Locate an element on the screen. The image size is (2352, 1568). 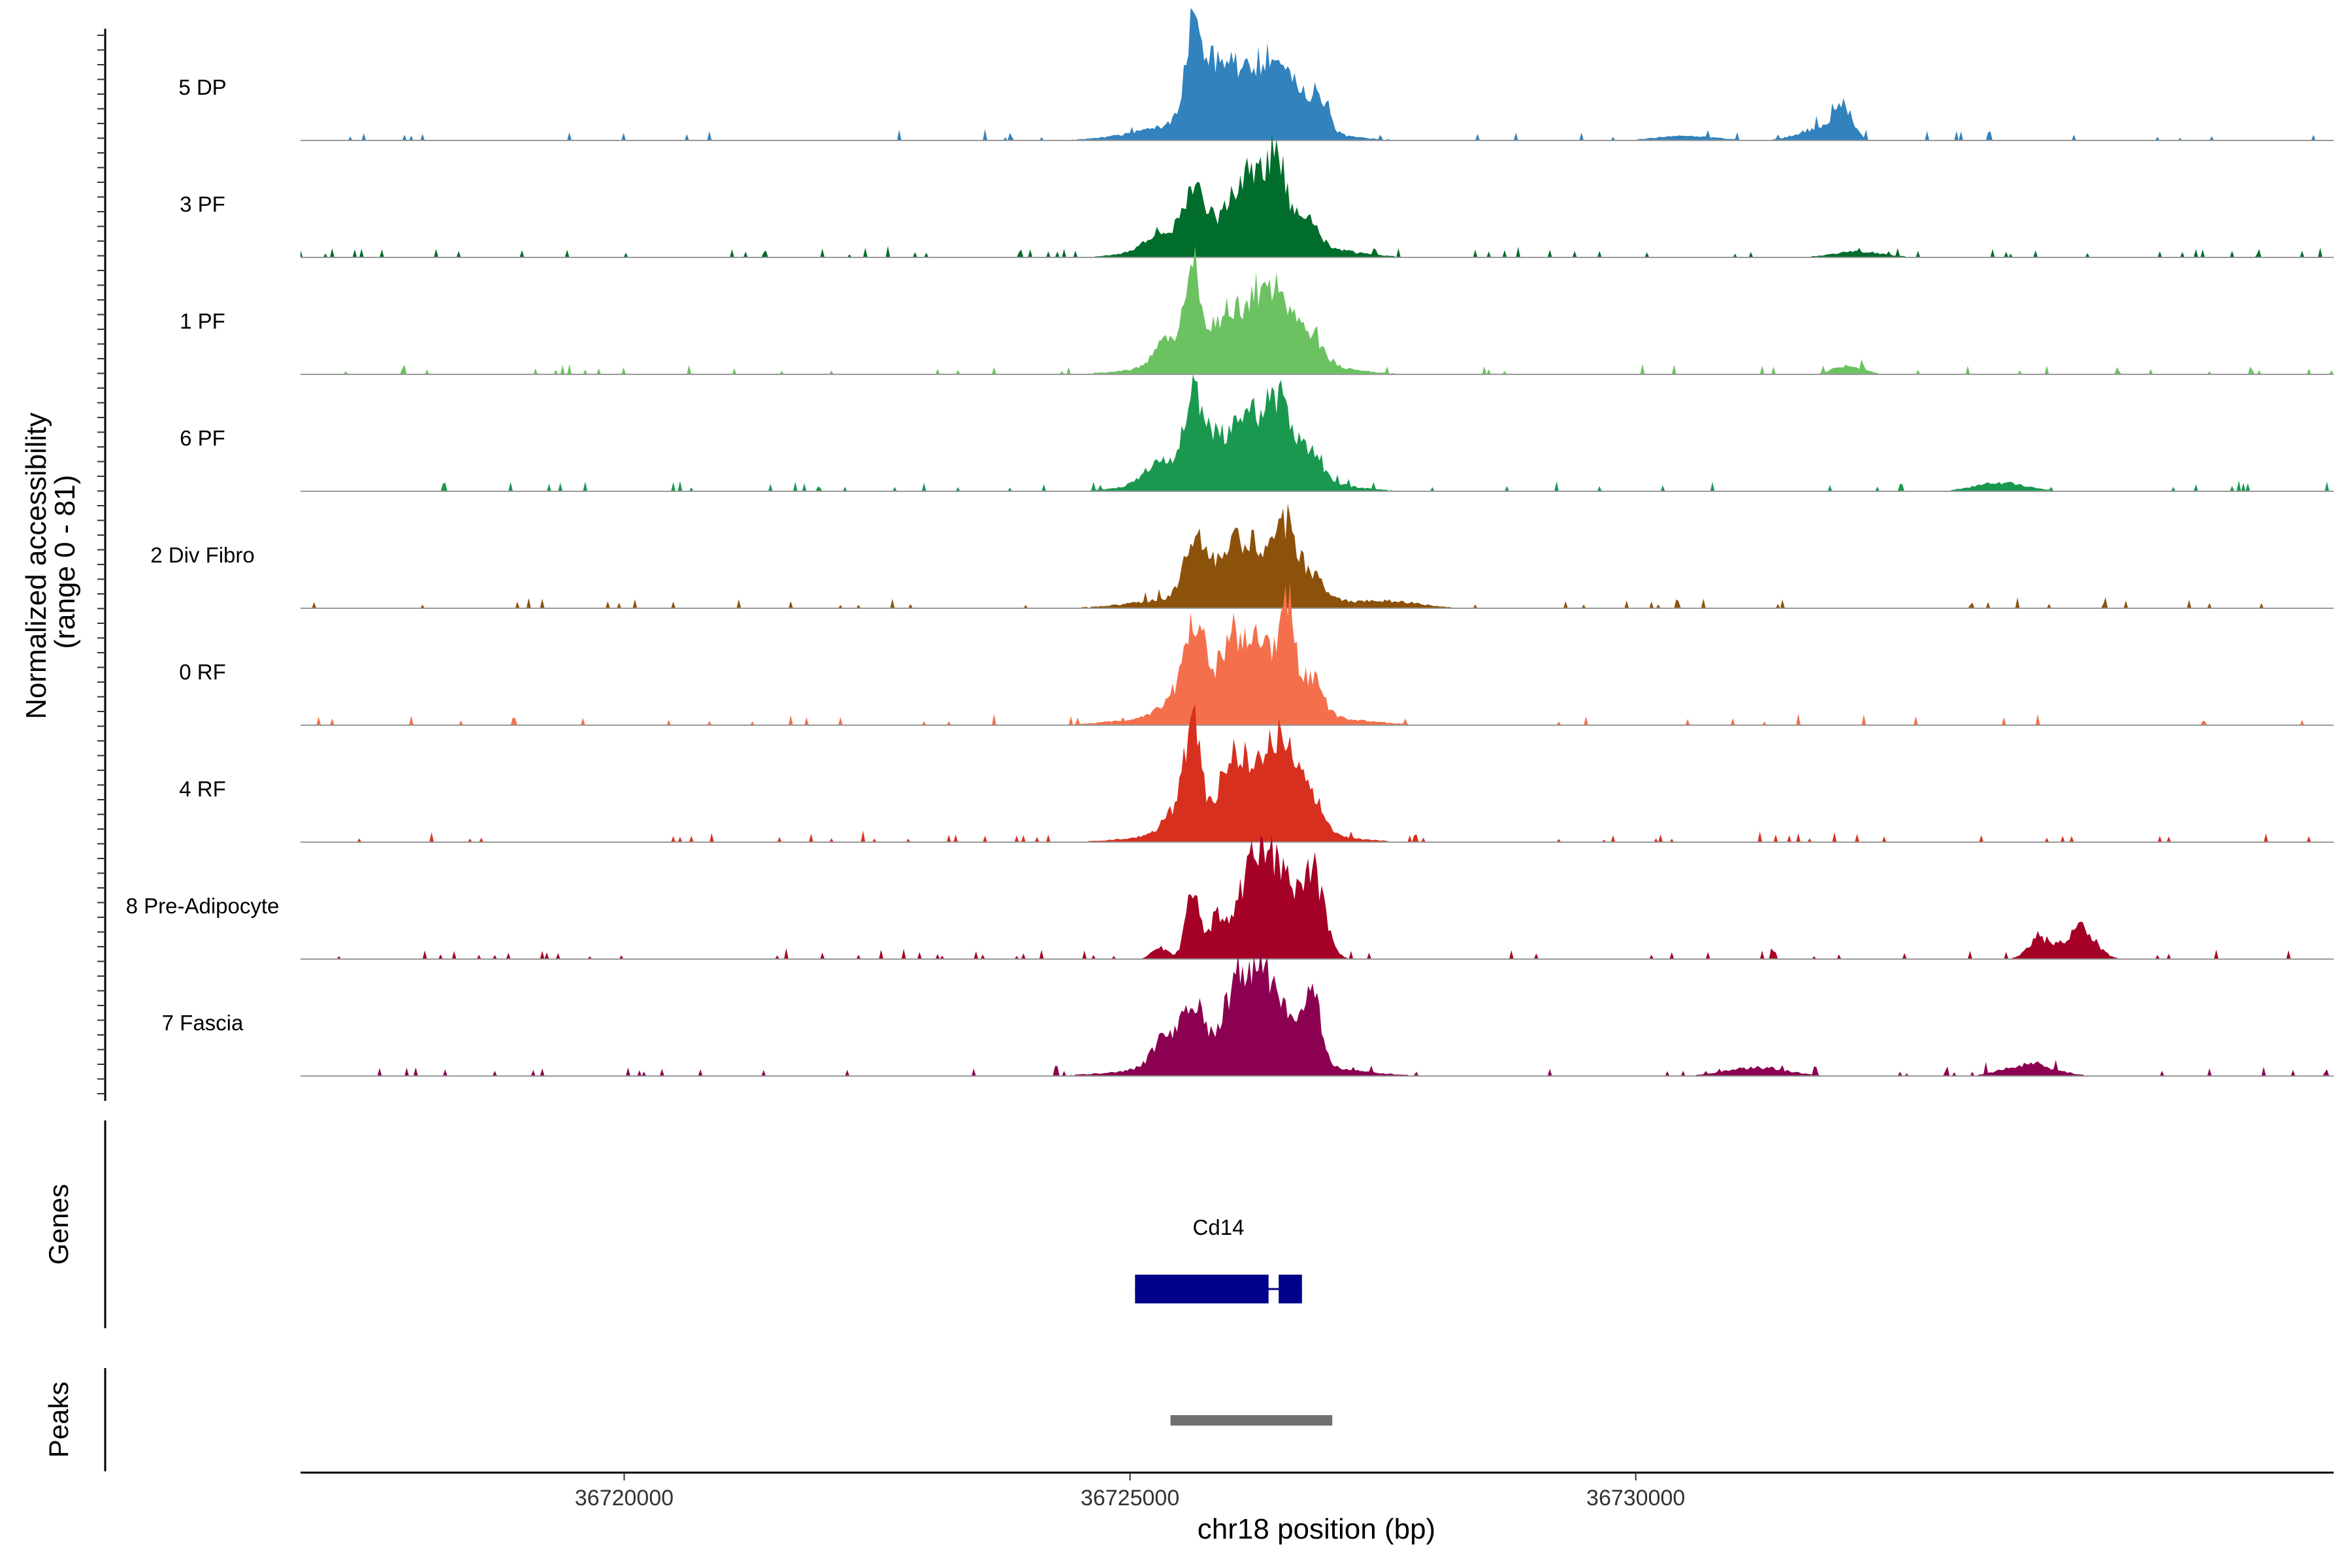
track-label-1: 3 PF is located at coordinates (202, 204).